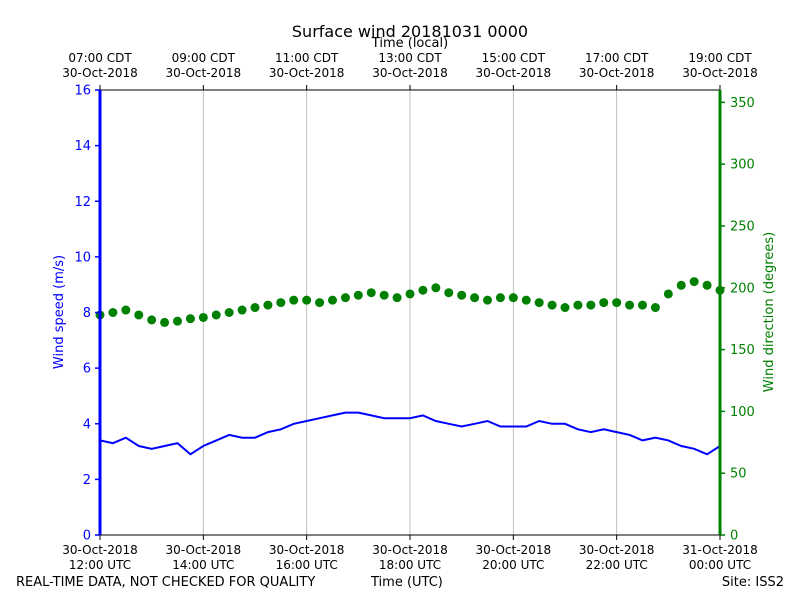 The height and width of the screenshot is (600, 800). What do you see at coordinates (742, 350) in the screenshot?
I see `right-tick-label: 150` at bounding box center [742, 350].